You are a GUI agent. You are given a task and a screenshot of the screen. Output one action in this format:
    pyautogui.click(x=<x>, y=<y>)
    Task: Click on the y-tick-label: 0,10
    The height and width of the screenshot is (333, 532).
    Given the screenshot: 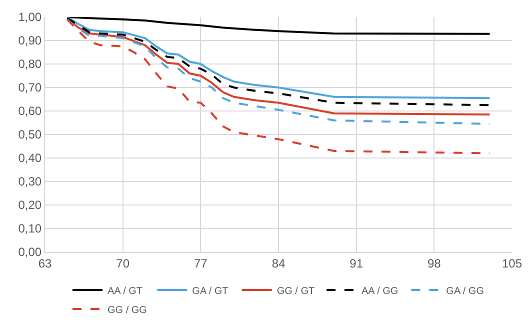 What is the action you would take?
    pyautogui.click(x=30, y=229)
    